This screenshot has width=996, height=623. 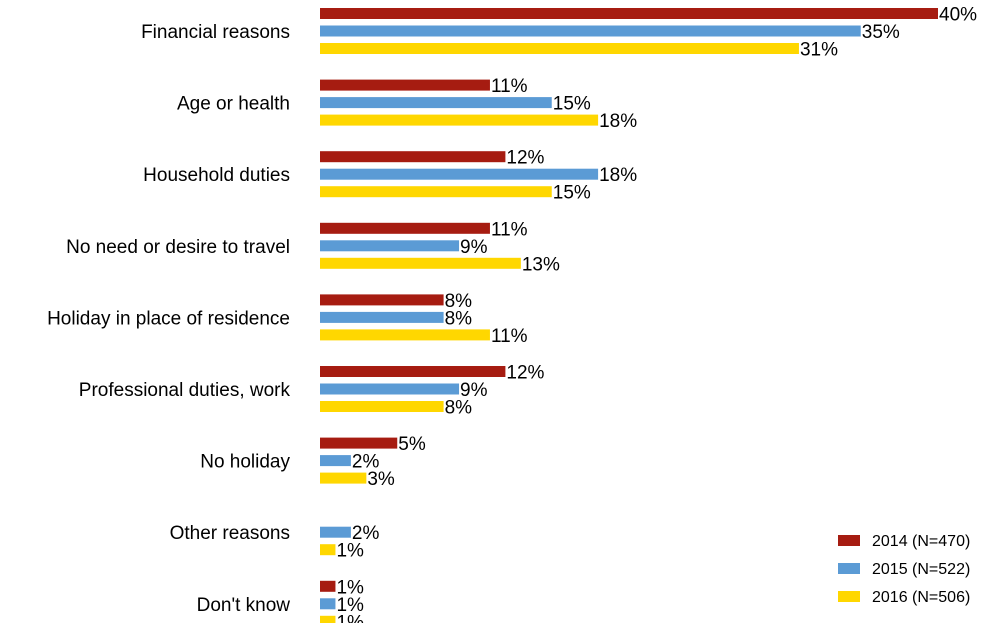 What do you see at coordinates (230, 533) in the screenshot?
I see `category-label: Other reasons` at bounding box center [230, 533].